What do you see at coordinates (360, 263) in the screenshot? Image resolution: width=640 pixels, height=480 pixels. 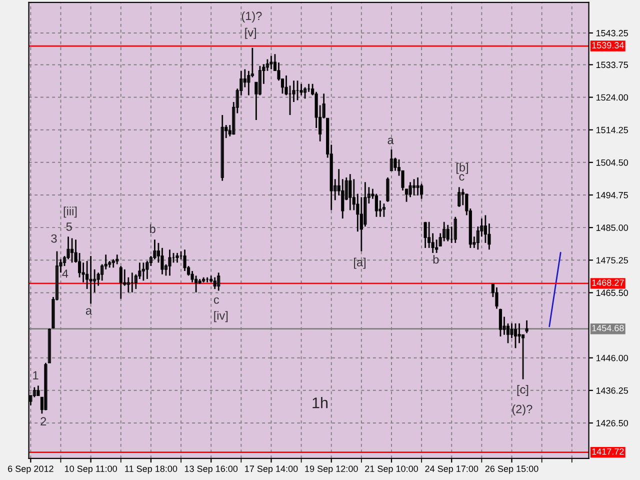 I see `annotation: [a]` at bounding box center [360, 263].